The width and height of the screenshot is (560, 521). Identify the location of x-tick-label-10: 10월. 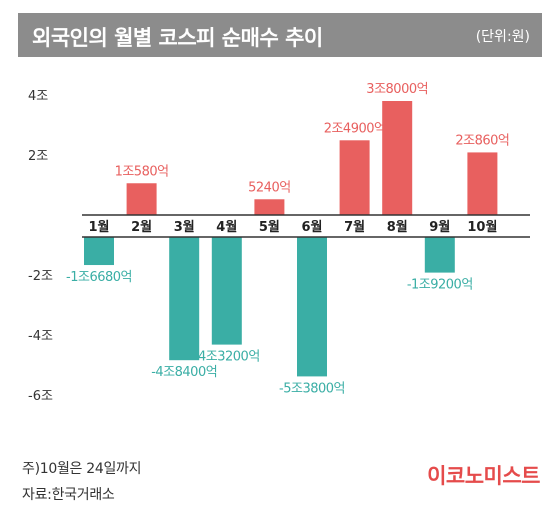
(482, 227).